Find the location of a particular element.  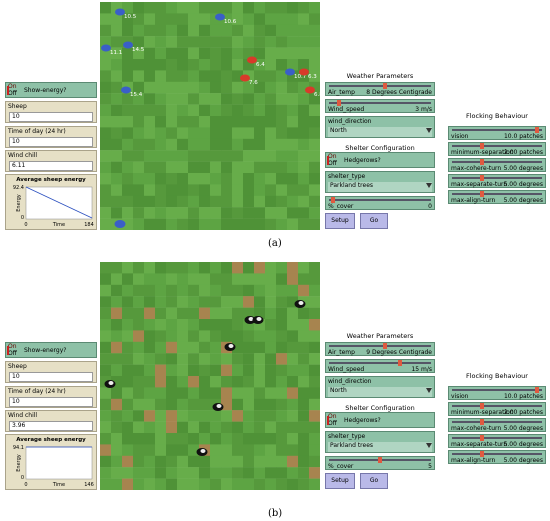

slider: Air_temp 8 Degrees Centigrade is located at coordinates (380, 89).